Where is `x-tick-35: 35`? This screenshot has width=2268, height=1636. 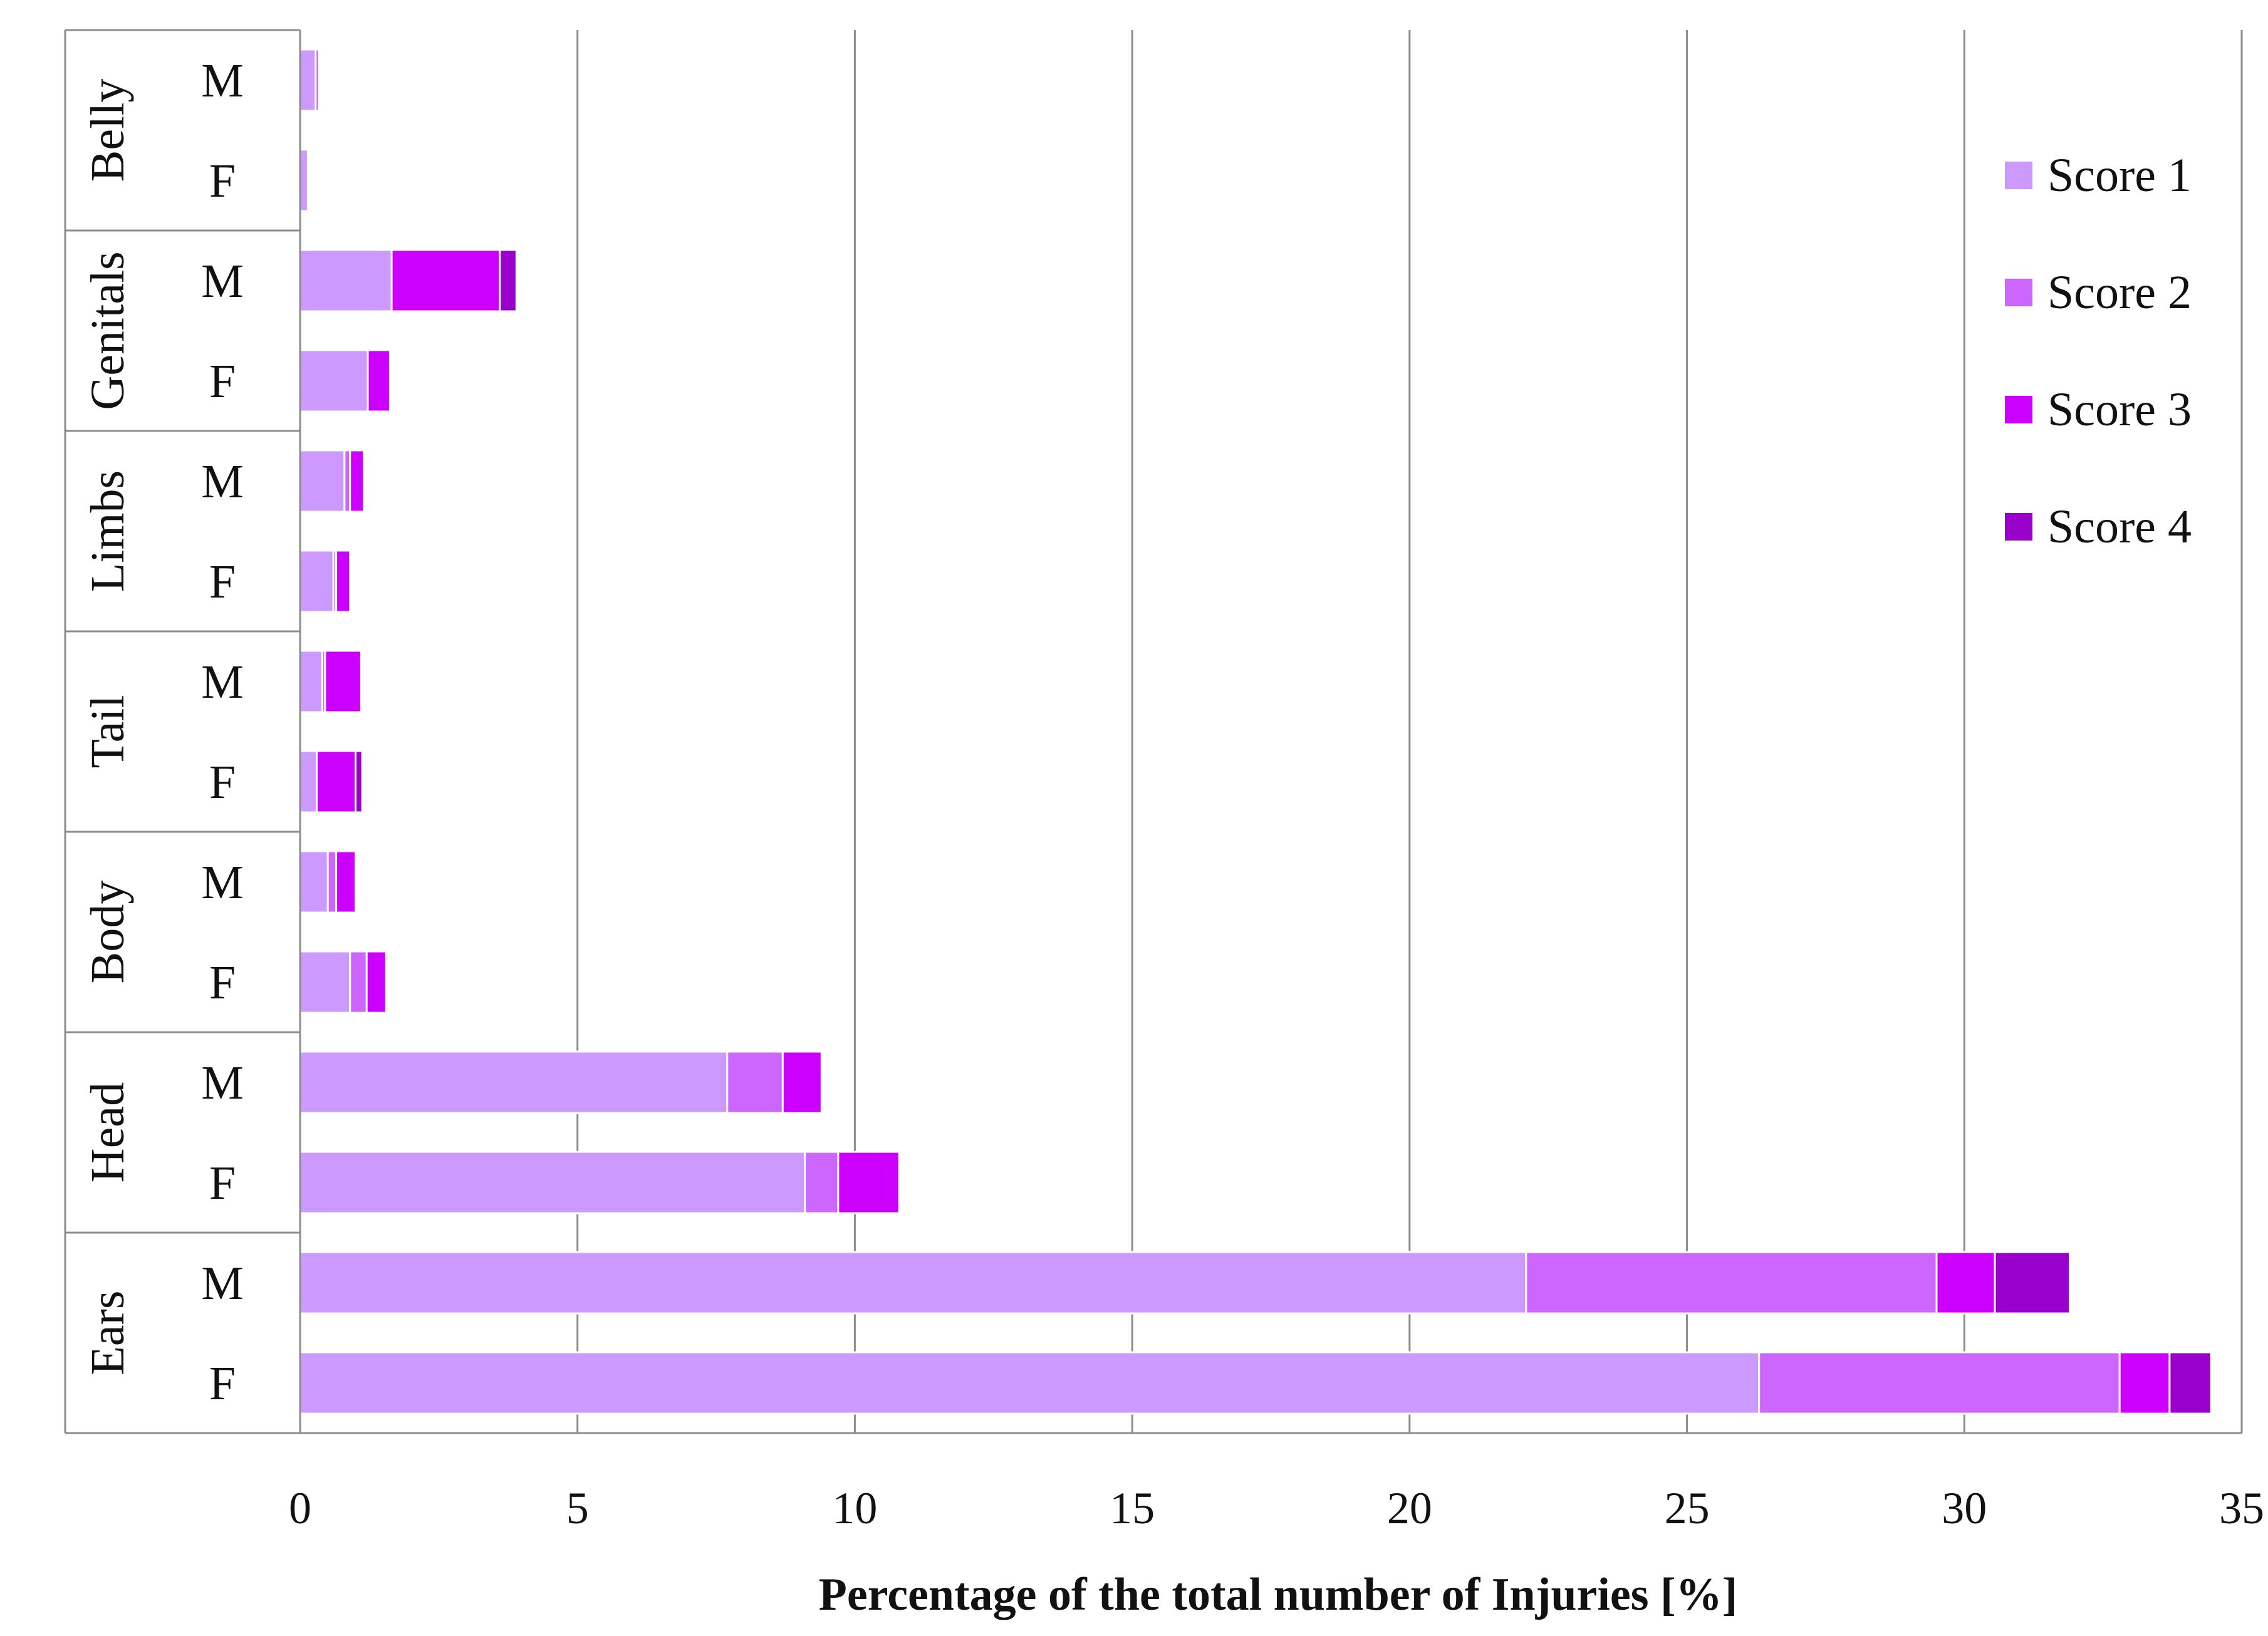 x-tick-35: 35 is located at coordinates (2241, 1508).